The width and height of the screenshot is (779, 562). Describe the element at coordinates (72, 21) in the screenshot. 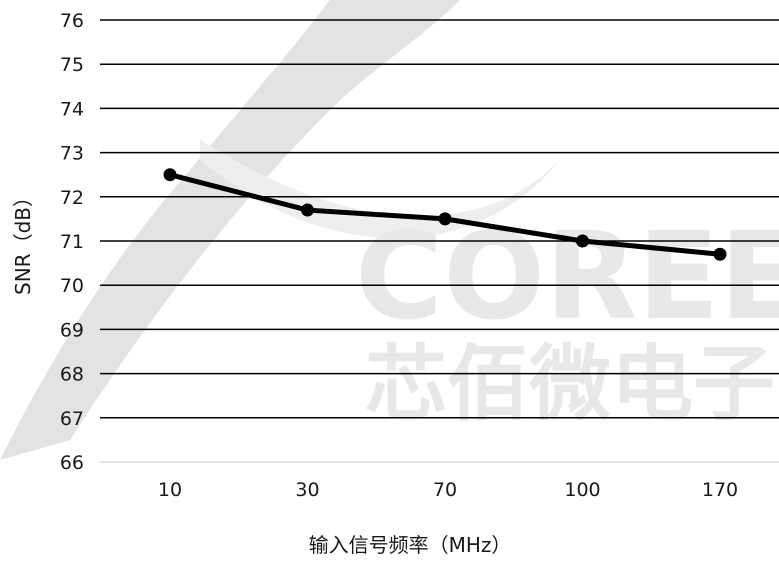

I see `y-tick-label: 76` at that location.